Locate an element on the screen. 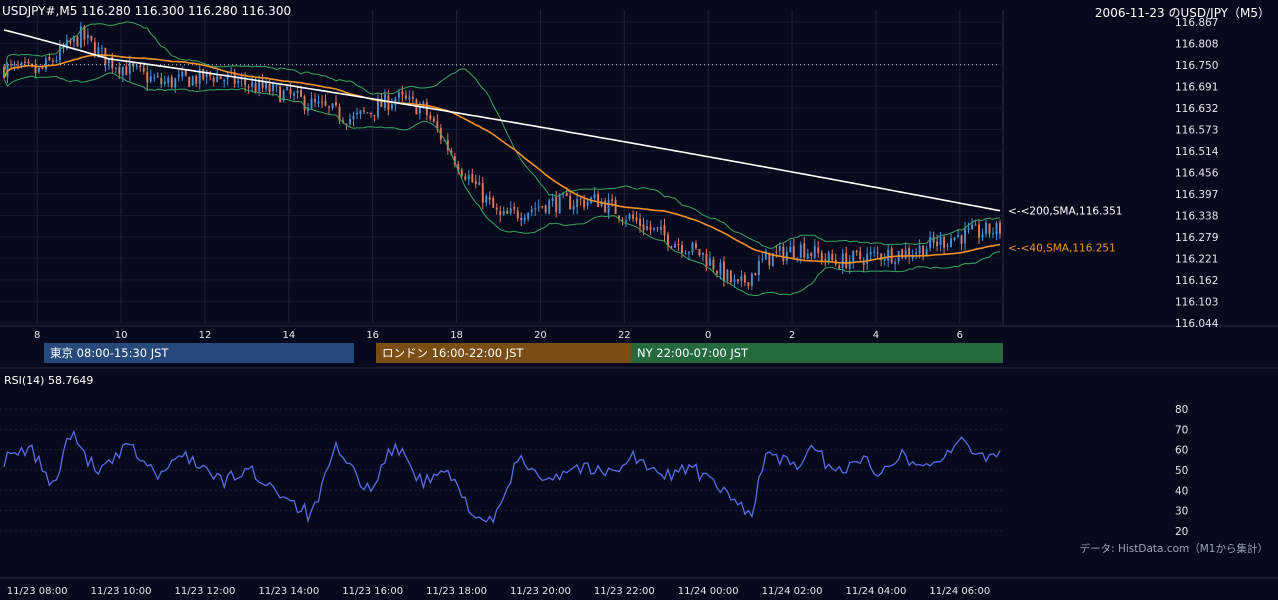 This screenshot has height=600, width=1278. time-tick-label: 11/23 20:00 is located at coordinates (540, 591).